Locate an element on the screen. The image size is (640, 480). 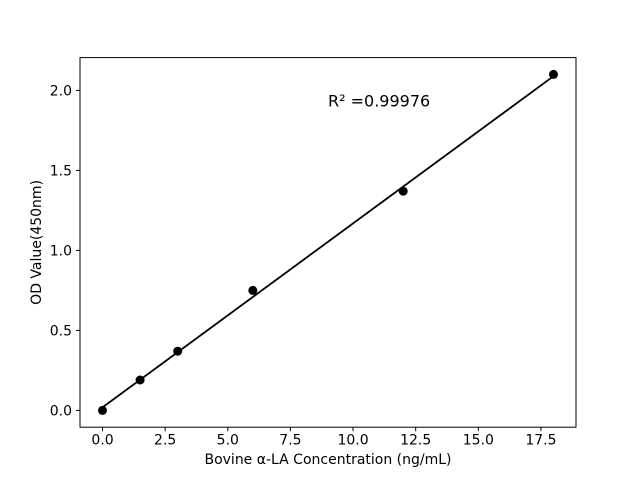
x-tick-label: 17.5 is located at coordinates (540, 441).